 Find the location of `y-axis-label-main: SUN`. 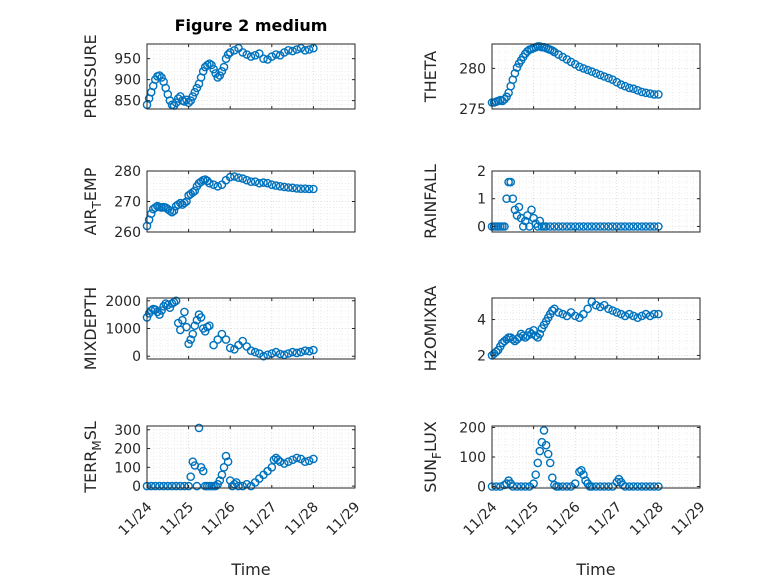

y-axis-label-main: SUN is located at coordinates (430, 476).